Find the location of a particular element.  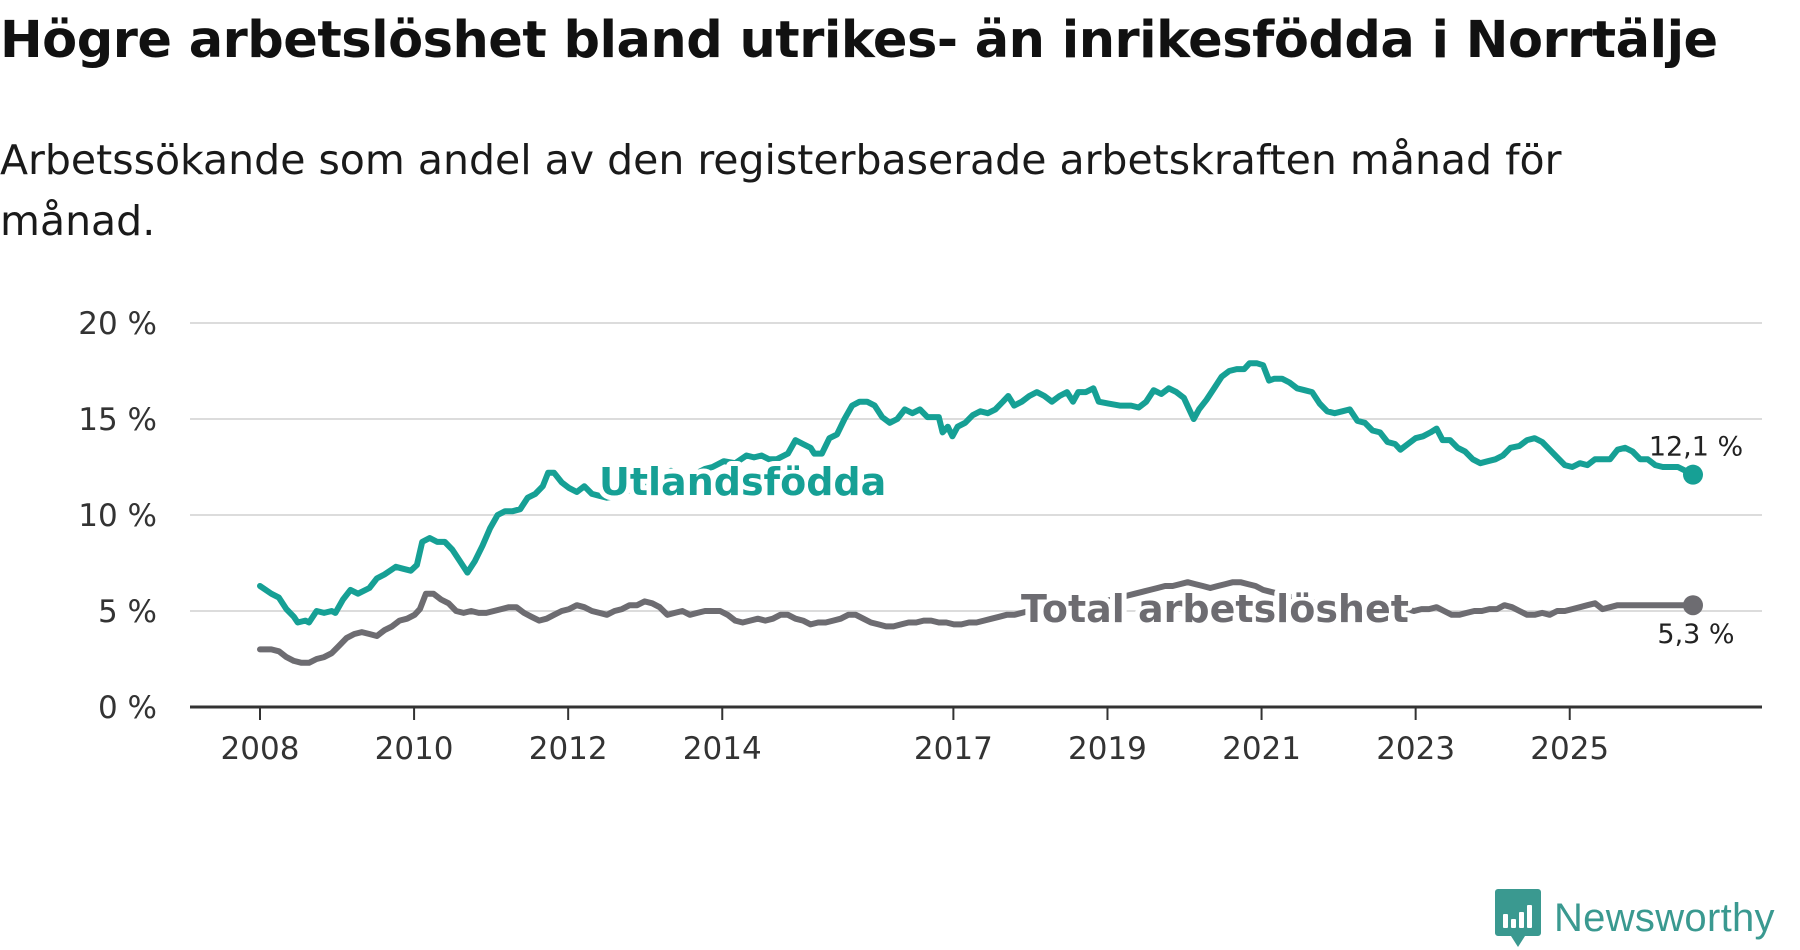

end-value-label-total-arbetsloshet: 5,3 % is located at coordinates (1695, 634).